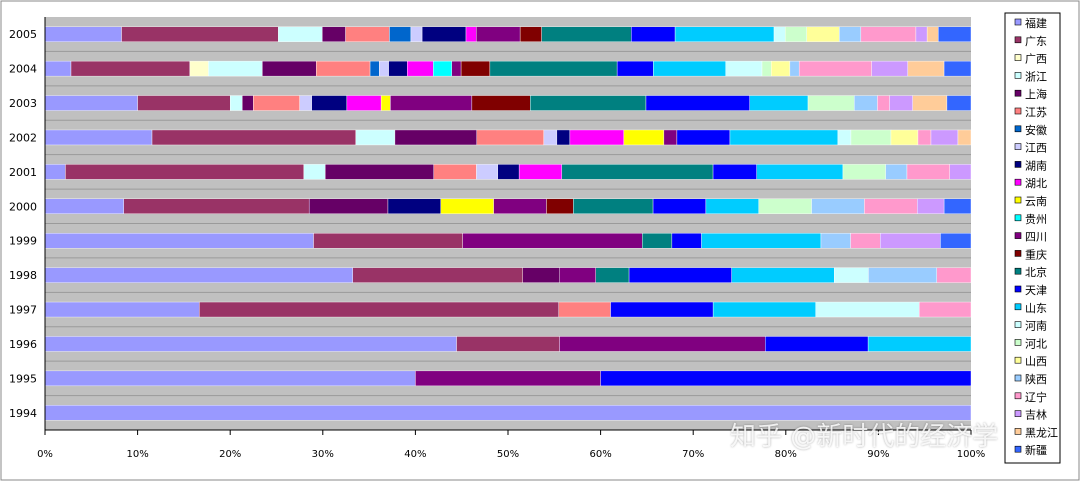  Describe the element at coordinates (1036, 112) in the screenshot. I see `legend-label: 江苏` at that location.